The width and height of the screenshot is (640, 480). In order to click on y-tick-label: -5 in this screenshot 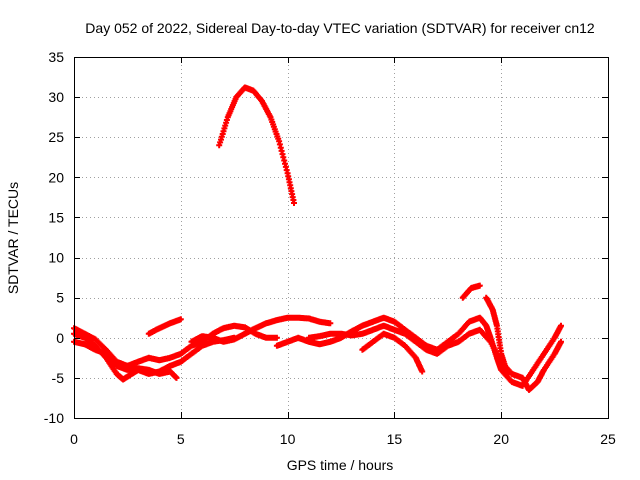, I will do `click(58, 378)`.